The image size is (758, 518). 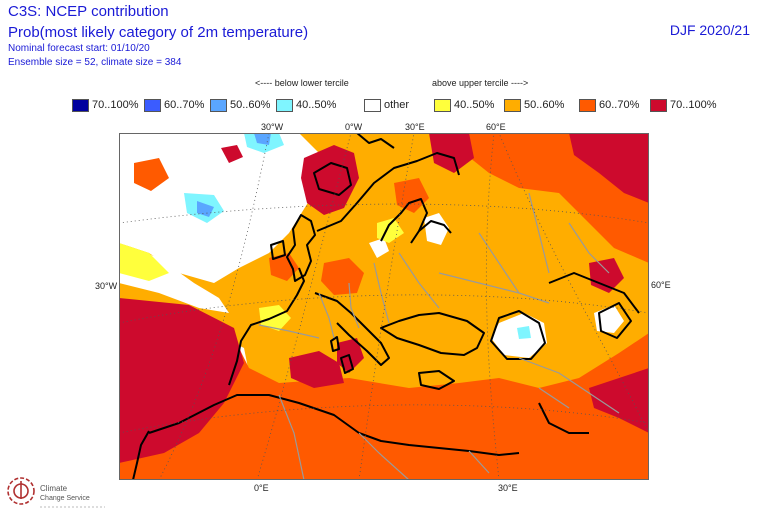 What do you see at coordinates (379, 248) in the screenshot?
I see `prob-region-other-middle` at bounding box center [379, 248].